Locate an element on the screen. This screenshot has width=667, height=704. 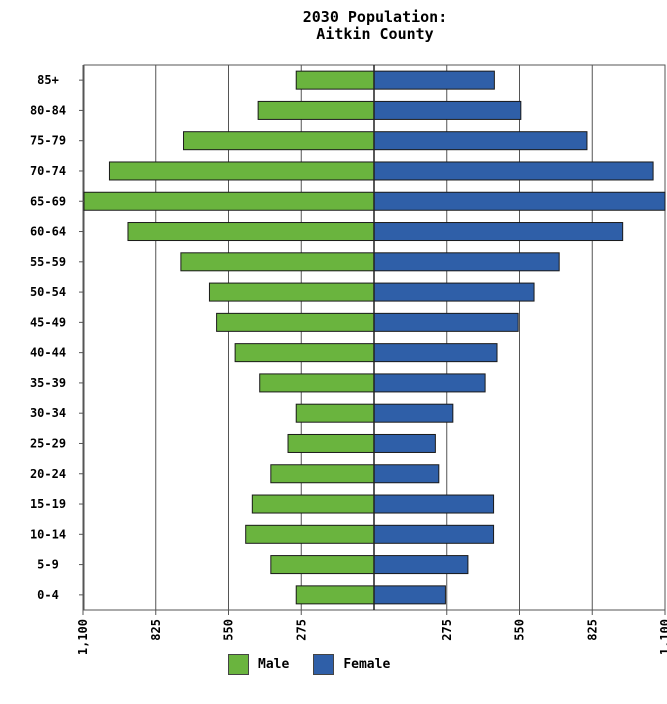
legend-item-female: Female is located at coordinates (351, 664).